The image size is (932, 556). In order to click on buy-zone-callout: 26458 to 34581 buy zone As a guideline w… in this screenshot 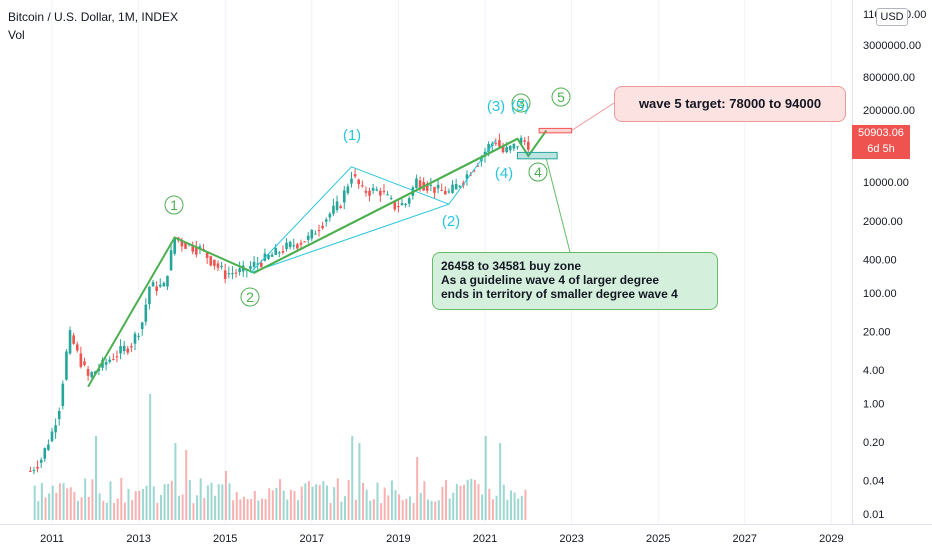, I will do `click(575, 281)`.